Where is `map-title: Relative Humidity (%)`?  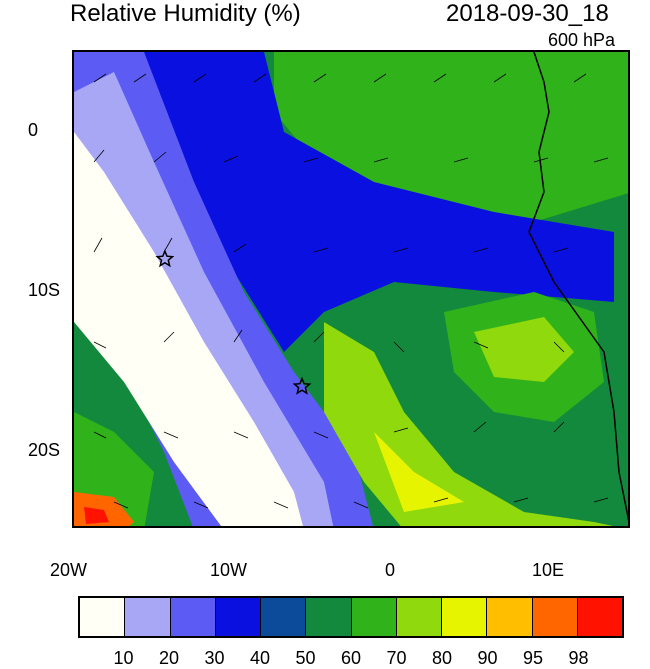
map-title: Relative Humidity (%) is located at coordinates (185, 13).